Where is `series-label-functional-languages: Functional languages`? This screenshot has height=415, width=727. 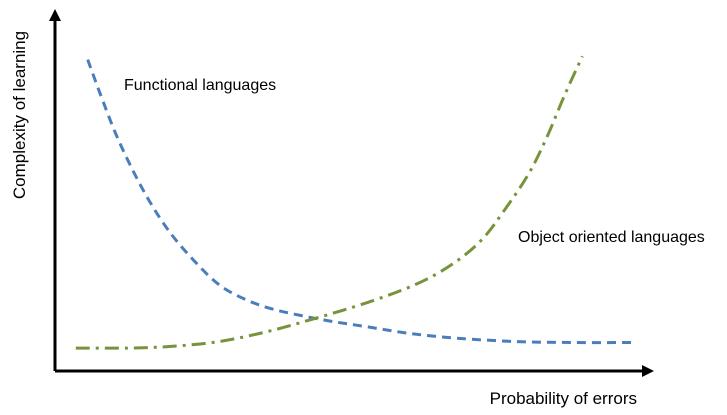 series-label-functional-languages: Functional languages is located at coordinates (200, 85).